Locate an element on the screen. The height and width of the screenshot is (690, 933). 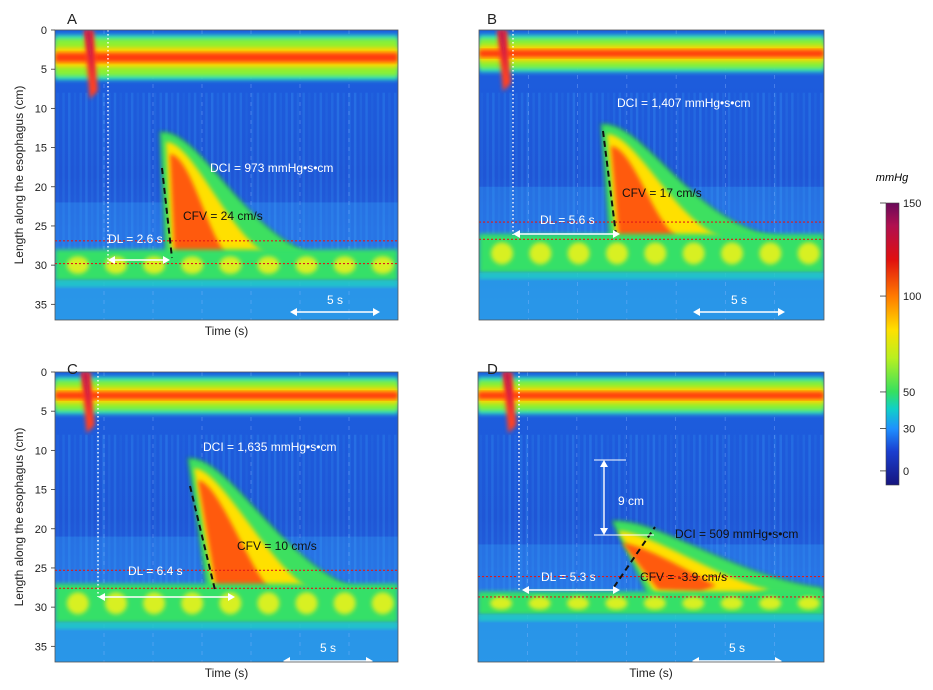
colorbar-tick-label: 30 is located at coordinates (909, 430).